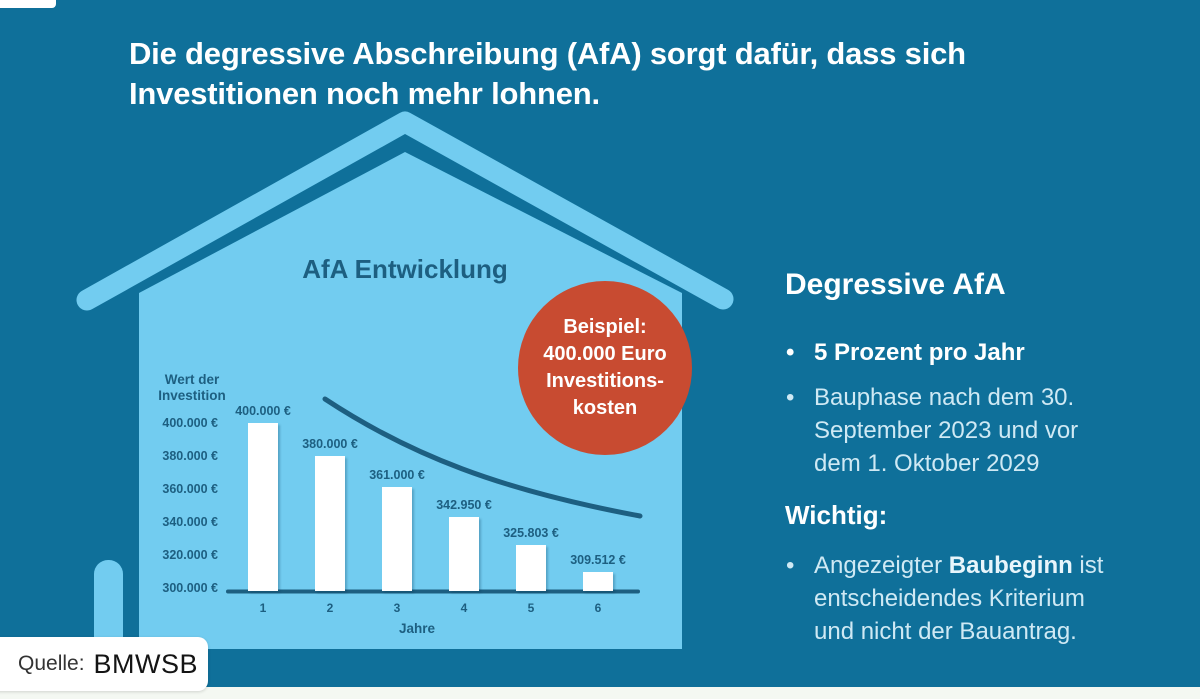  I want to click on trend-curve, so click(482, 457).